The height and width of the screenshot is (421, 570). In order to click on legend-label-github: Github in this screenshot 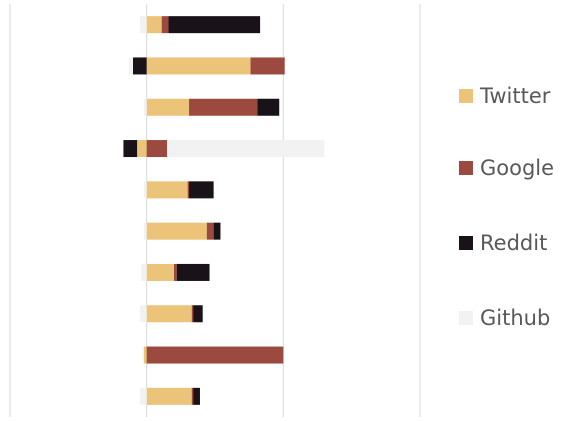, I will do `click(515, 318)`.